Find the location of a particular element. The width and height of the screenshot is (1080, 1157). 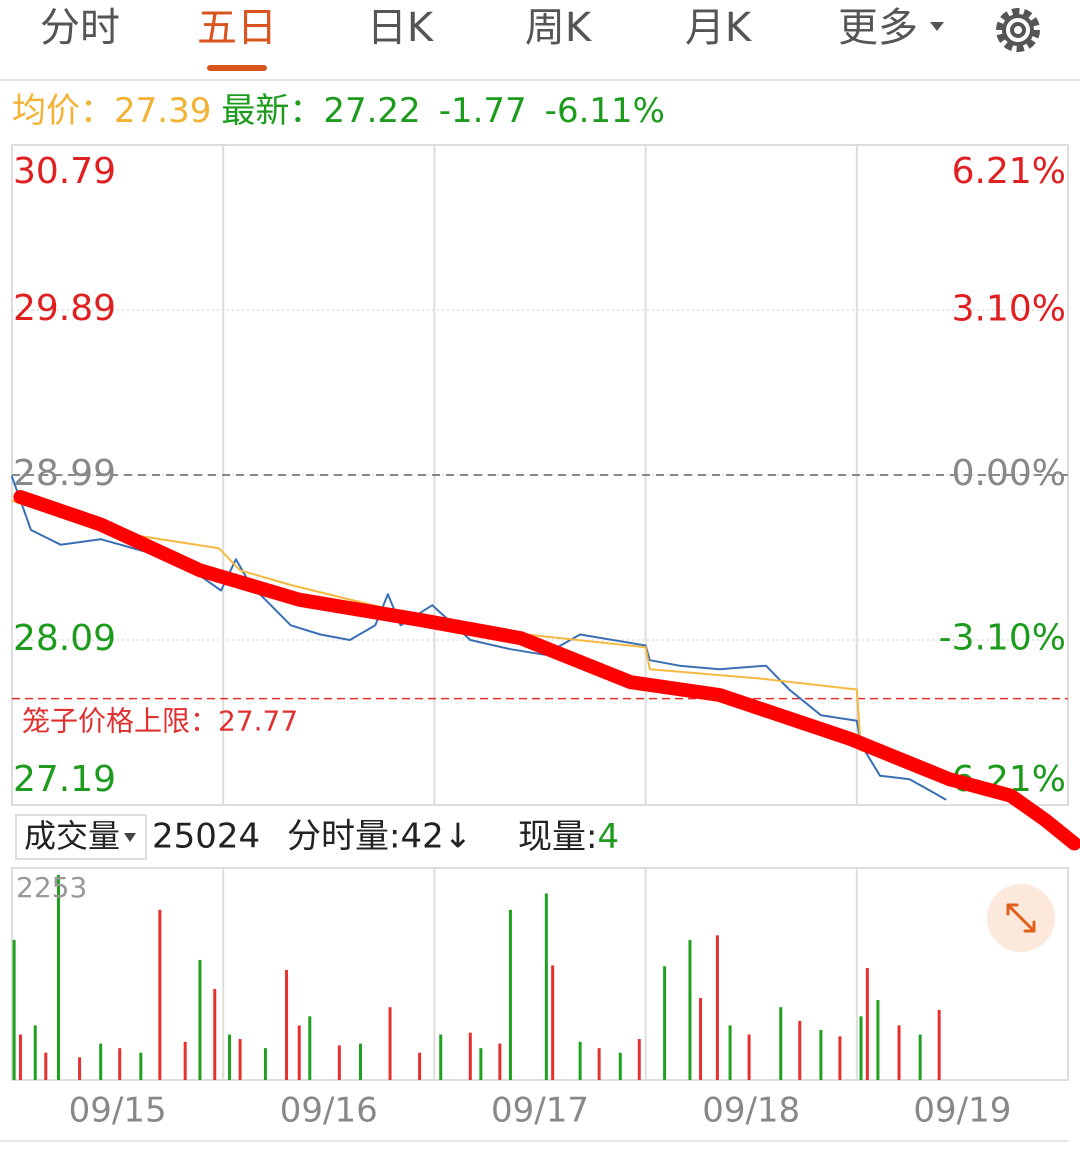

selector-text: 成交量 is located at coordinates (72, 836).